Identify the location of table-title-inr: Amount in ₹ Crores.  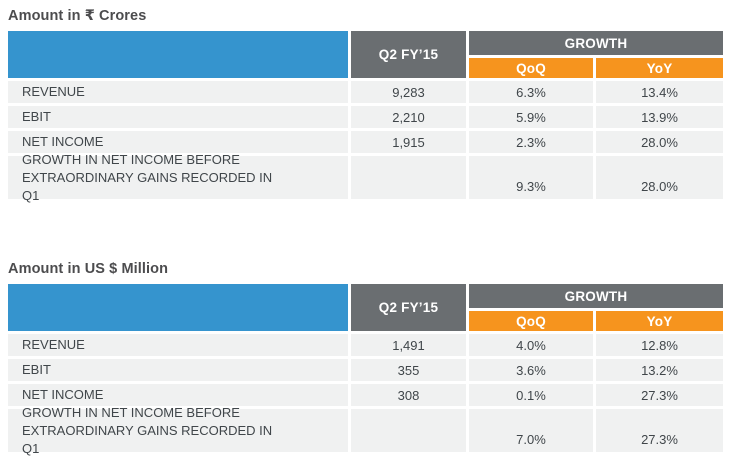
(77, 16).